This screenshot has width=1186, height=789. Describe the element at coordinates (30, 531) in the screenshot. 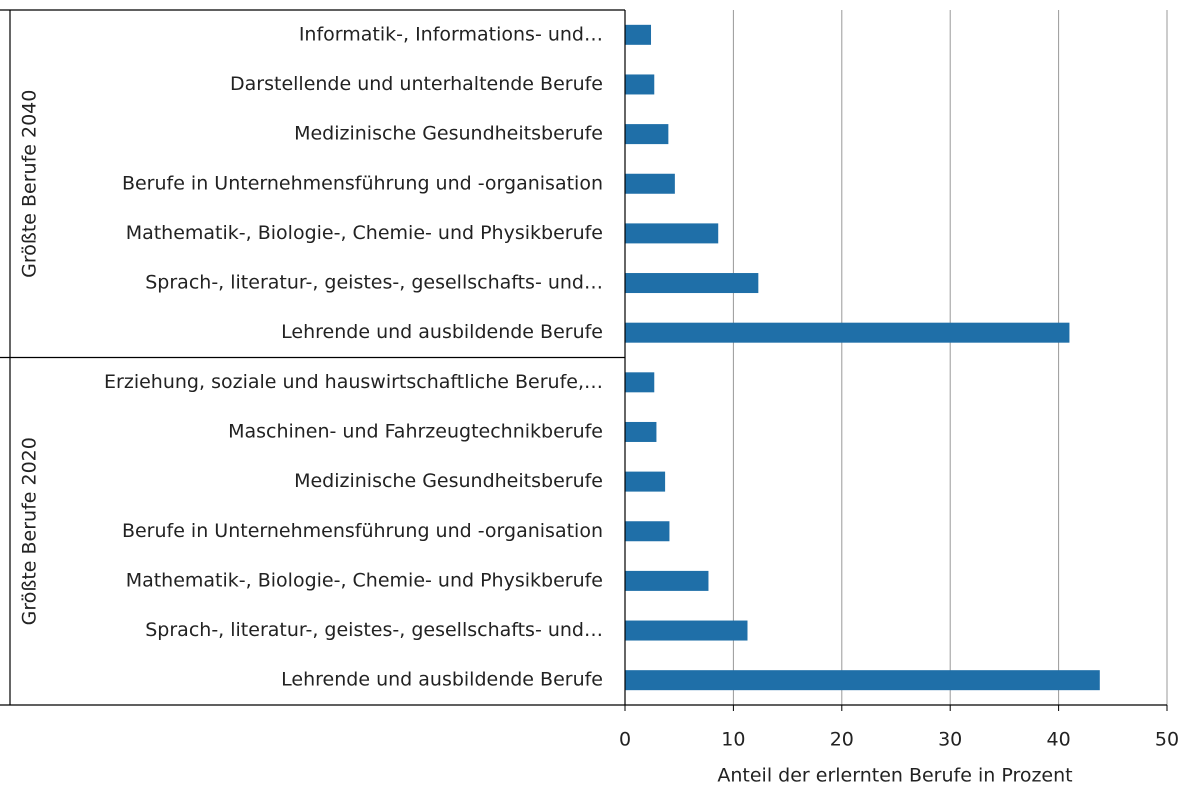

I see `group-label: Größte Berufe 2020` at that location.